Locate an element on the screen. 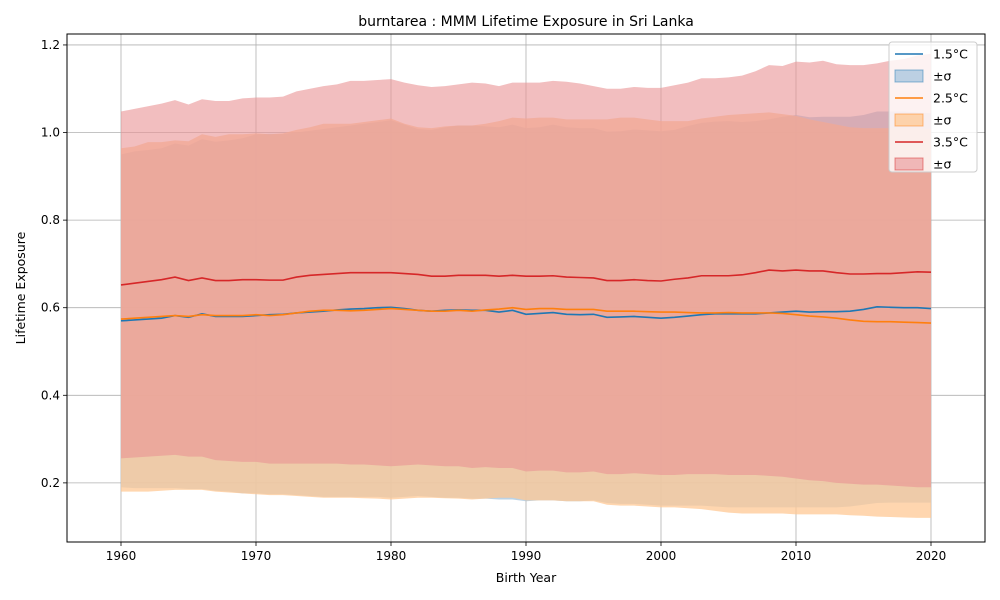  y-tick-label: 0.6 is located at coordinates (50, 308).